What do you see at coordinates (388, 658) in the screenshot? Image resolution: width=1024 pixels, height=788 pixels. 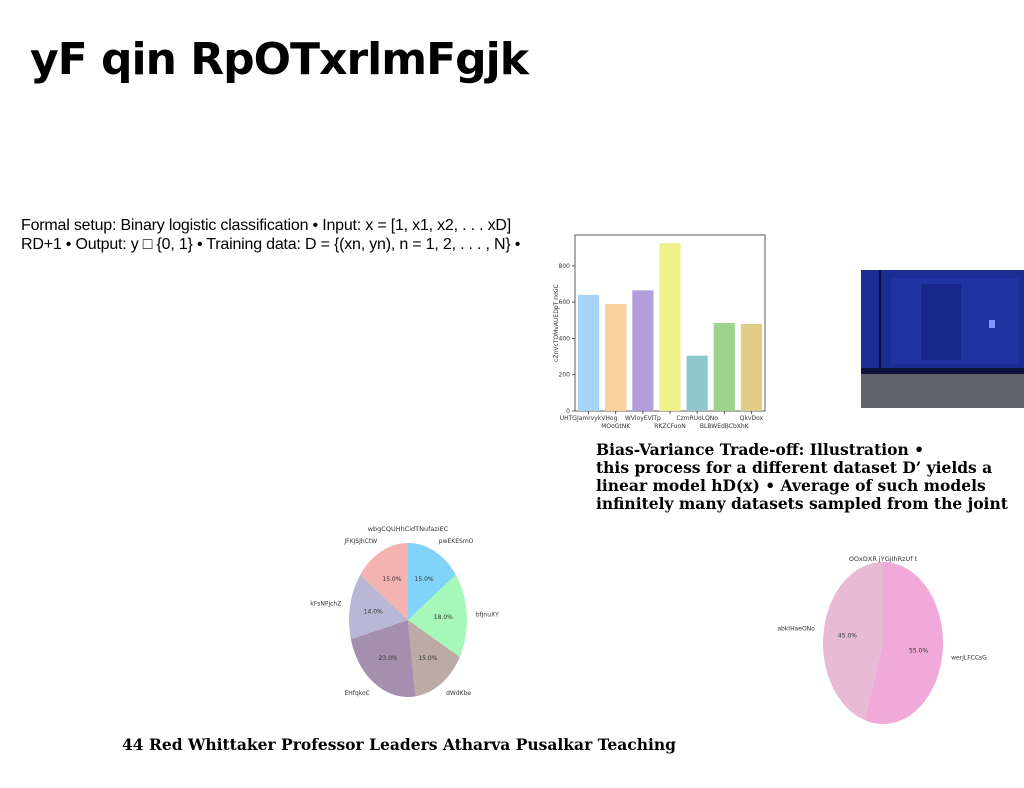 I see `slice-percent: 23.0%` at bounding box center [388, 658].